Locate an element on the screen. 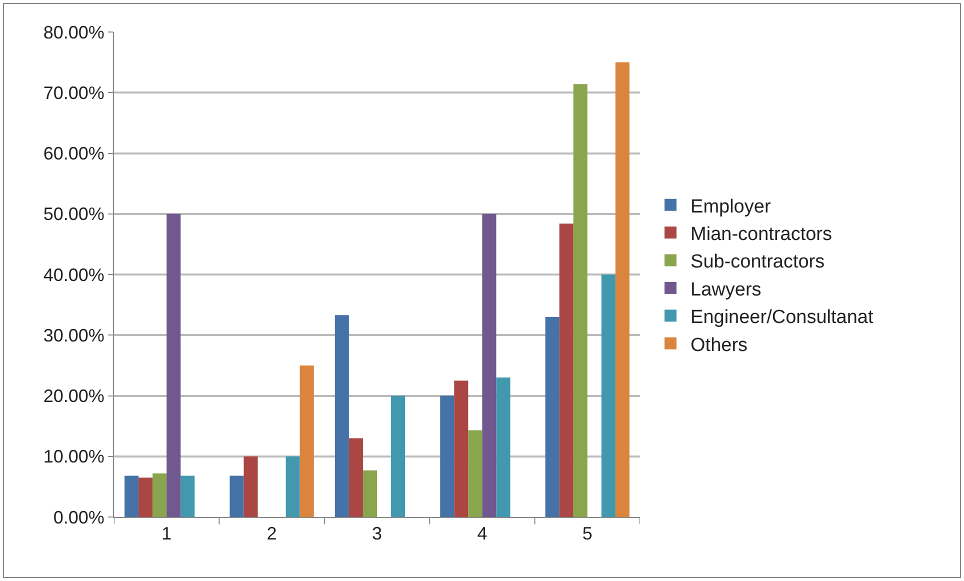 The width and height of the screenshot is (964, 581). legend-label: Lawyers is located at coordinates (726, 289).